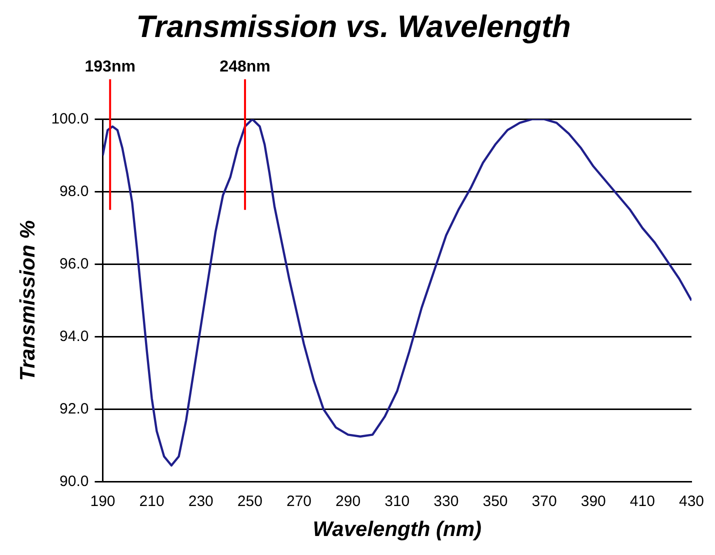 Image resolution: width=715 pixels, height=555 pixels. Describe the element at coordinates (245, 67) in the screenshot. I see `ref-line-label: 248nm` at that location.